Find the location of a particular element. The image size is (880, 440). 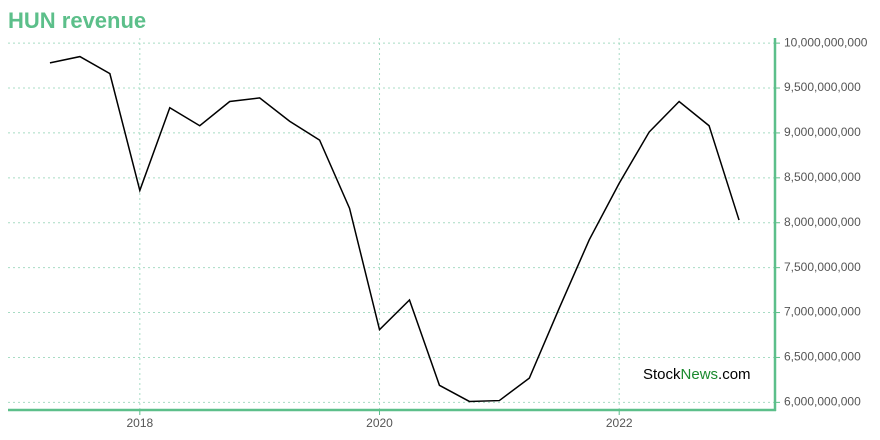

watermark-part: Stock is located at coordinates (662, 374).